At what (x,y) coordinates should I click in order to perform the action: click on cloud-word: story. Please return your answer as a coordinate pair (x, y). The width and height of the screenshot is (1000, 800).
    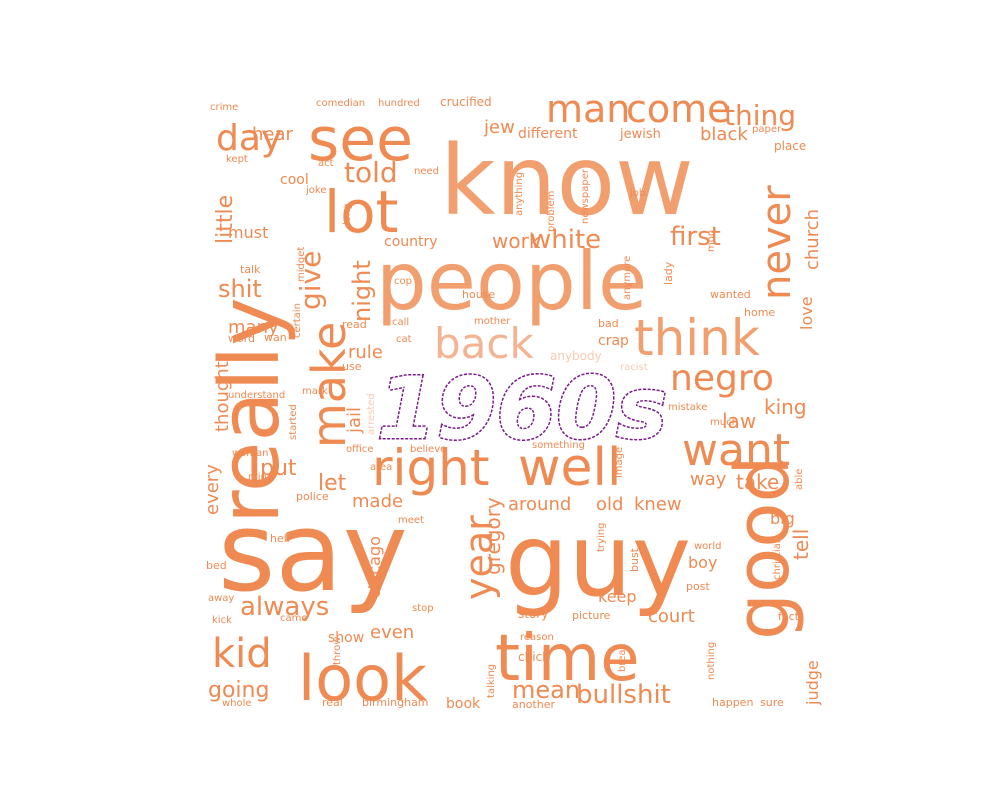
    Looking at the image, I should click on (533, 614).